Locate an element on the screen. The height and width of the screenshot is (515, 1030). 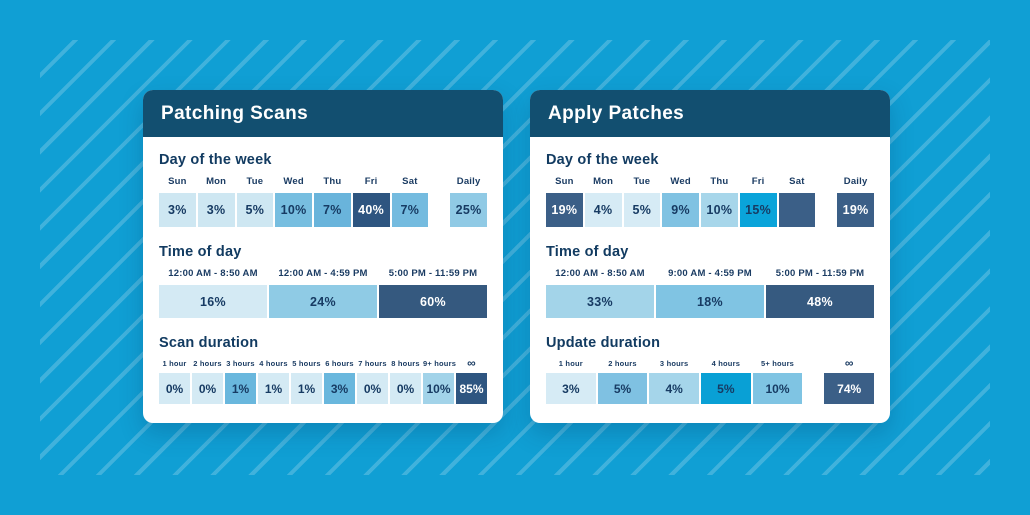
cell-value: 19% is located at coordinates (564, 210).